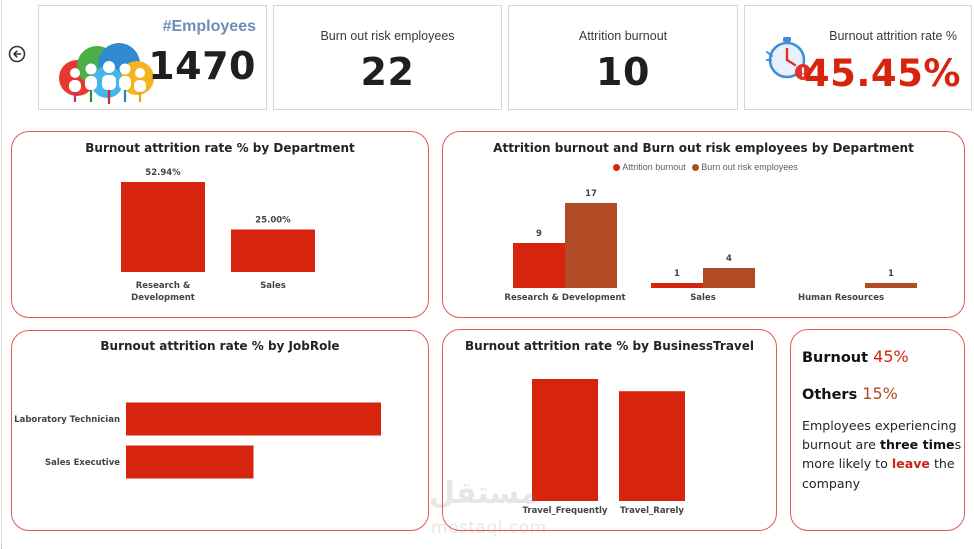 The image size is (974, 549). What do you see at coordinates (729, 259) in the screenshot?
I see `data-label: 4` at bounding box center [729, 259].